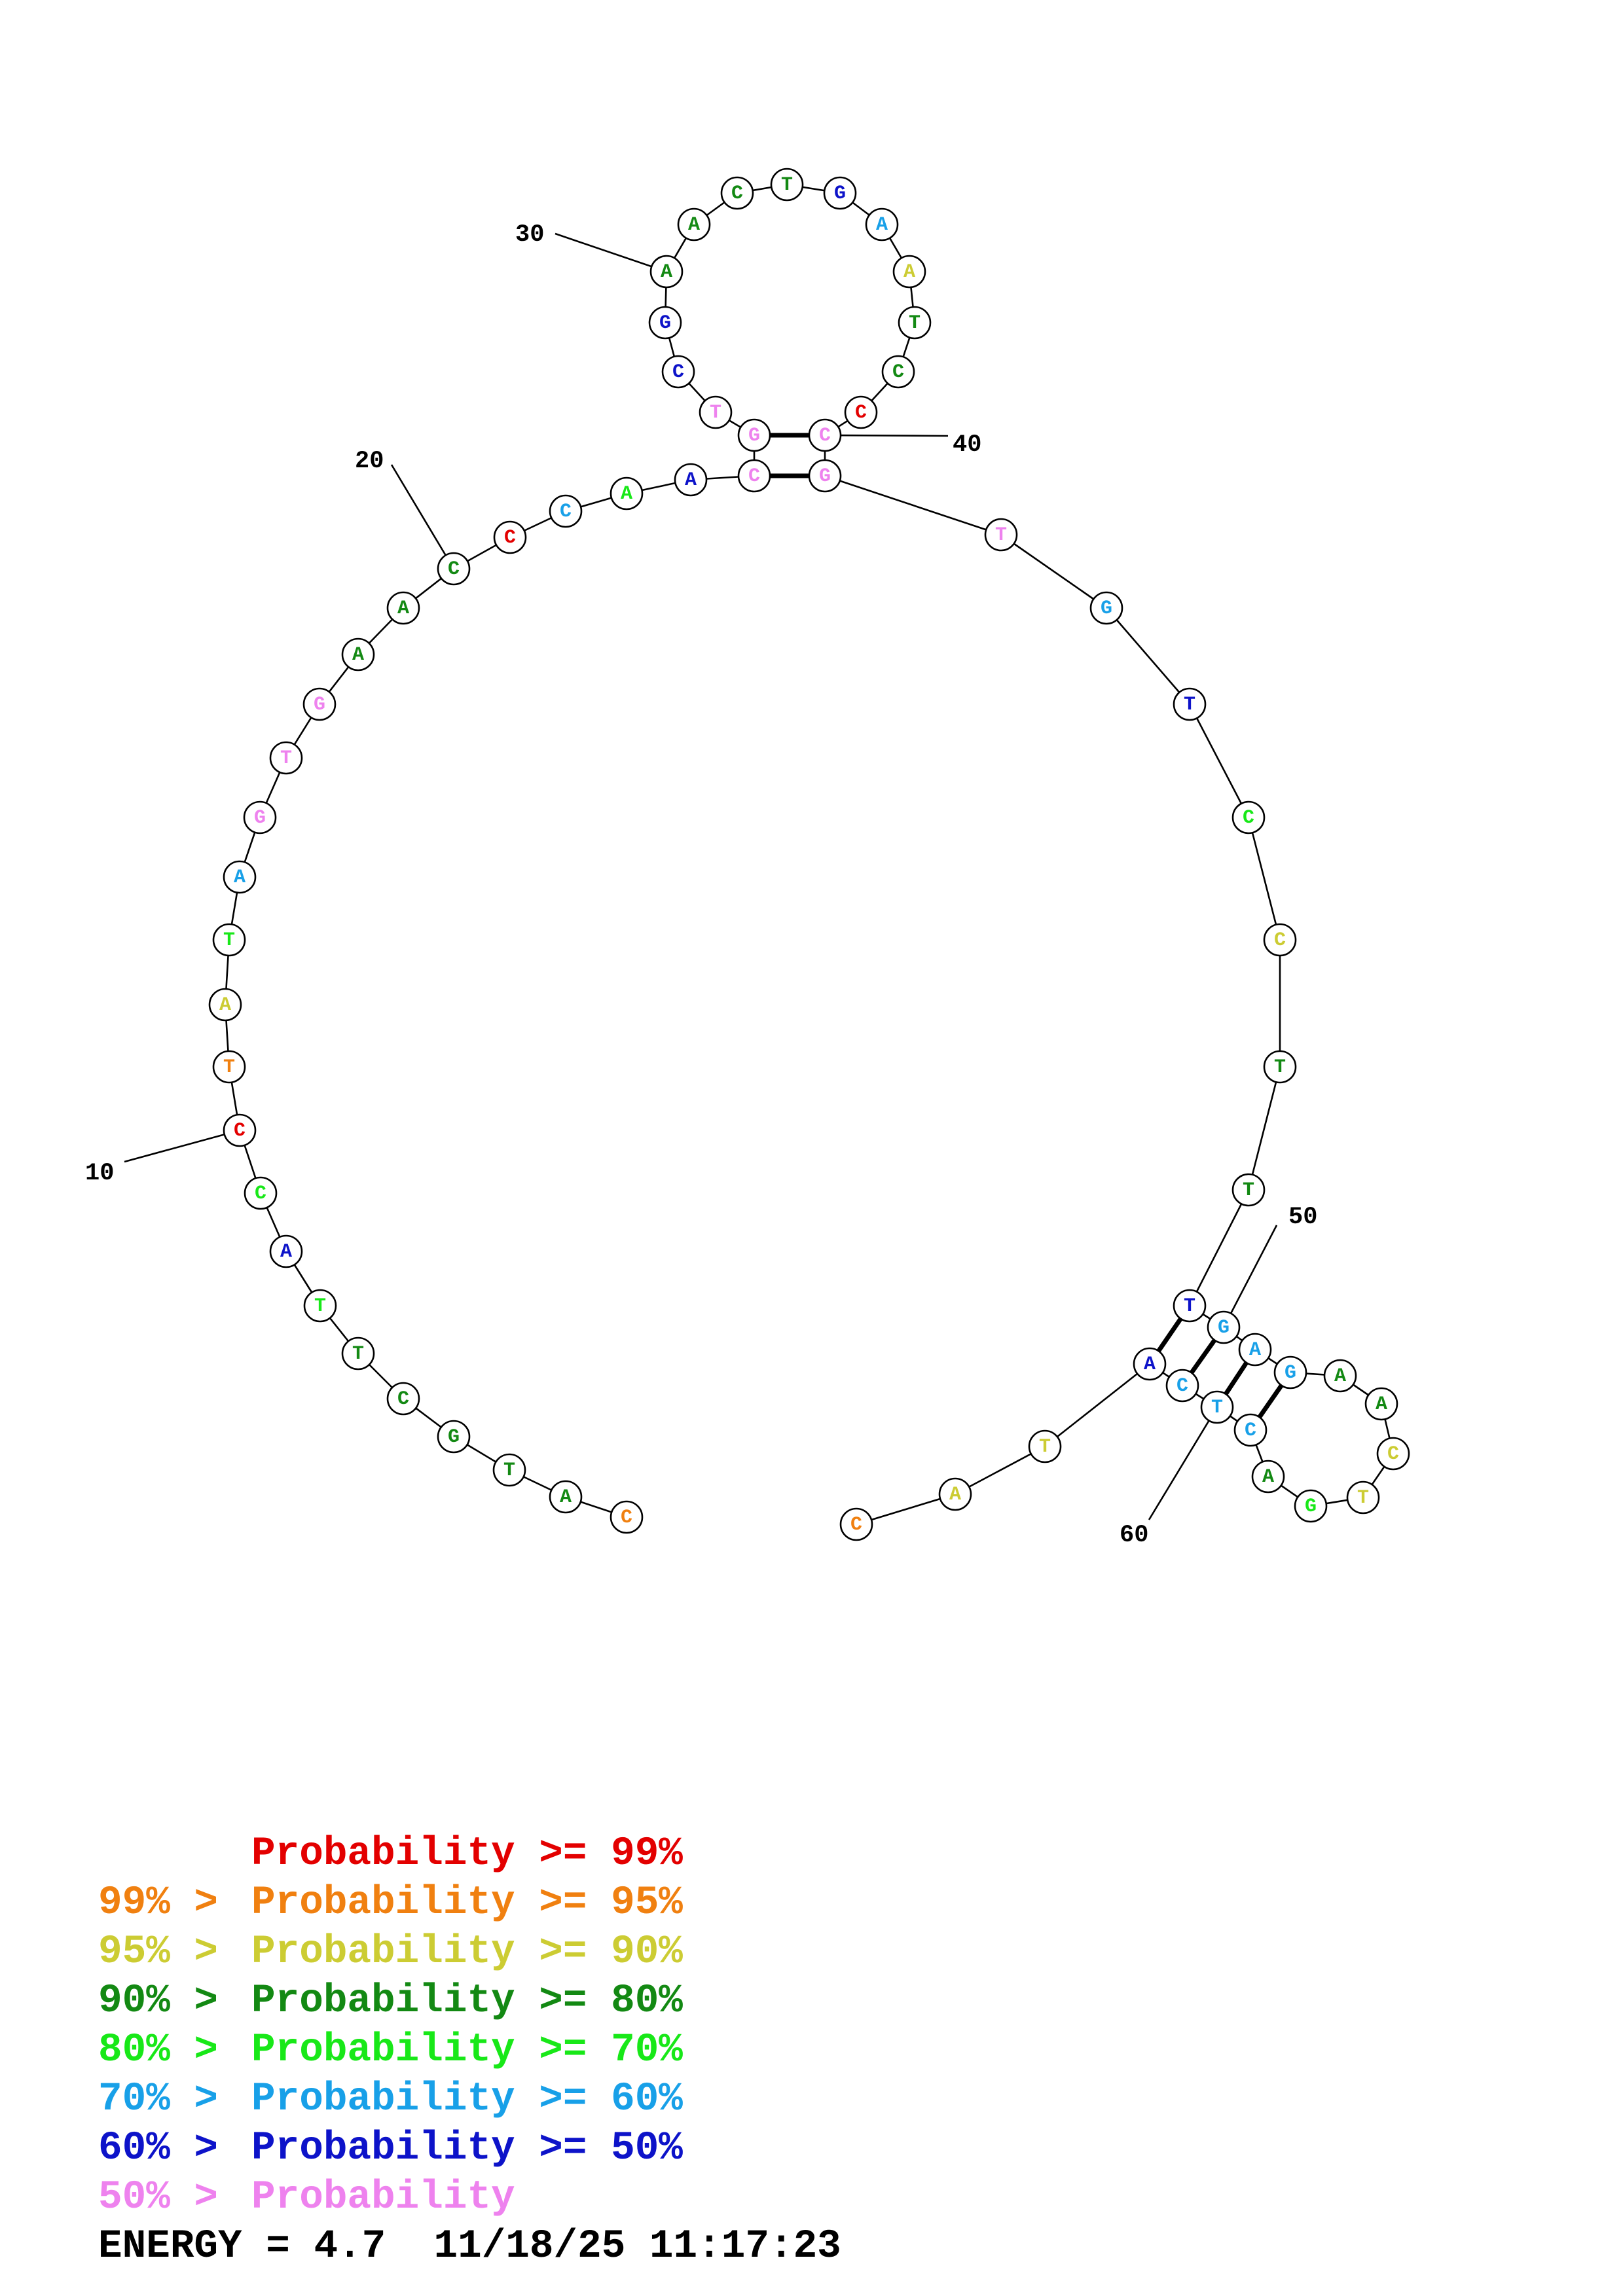 The height and width of the screenshot is (2296, 1623). Describe the element at coordinates (170, 1903) in the screenshot. I see `legend-prefix: 99% >` at that location.